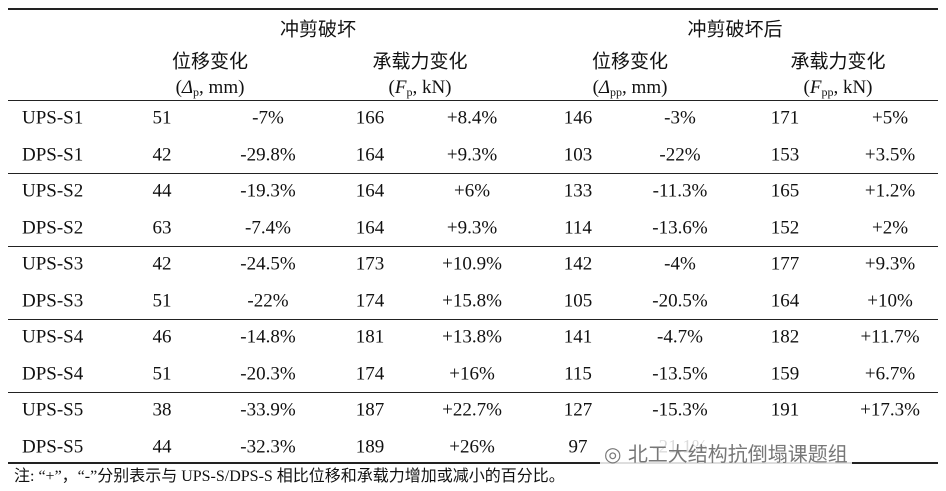 The height and width of the screenshot is (491, 946). What do you see at coordinates (472, 118) in the screenshot?
I see `cell: +8.4%` at bounding box center [472, 118].